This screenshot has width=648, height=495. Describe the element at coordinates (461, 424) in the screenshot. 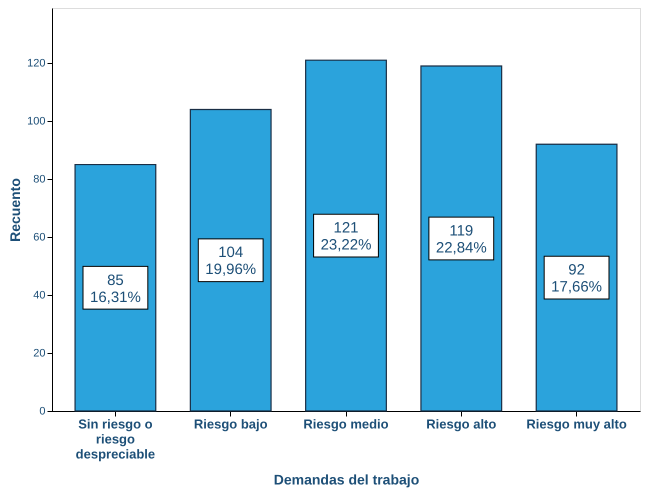

I see `x-tick-label: Riesgo alto` at that location.